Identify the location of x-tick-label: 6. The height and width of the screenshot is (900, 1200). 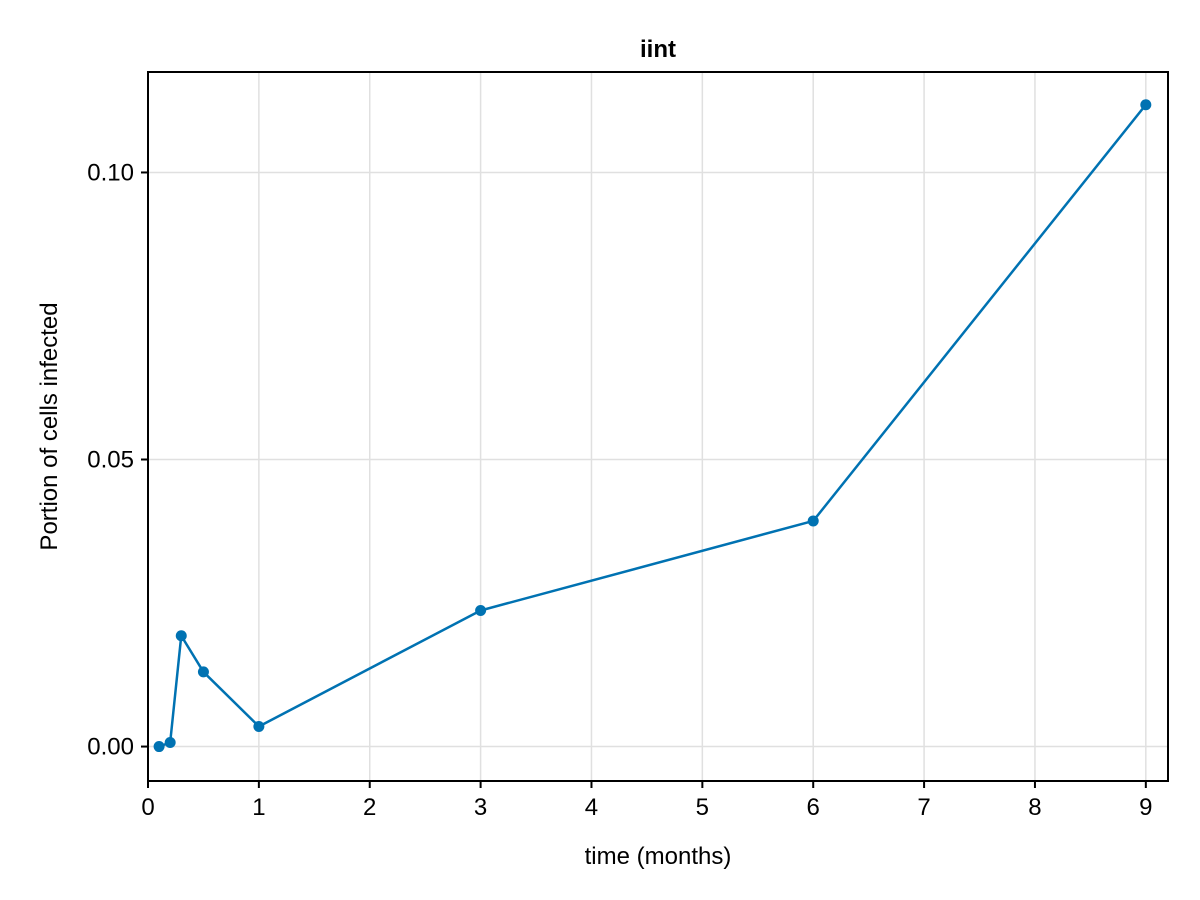
(813, 807).